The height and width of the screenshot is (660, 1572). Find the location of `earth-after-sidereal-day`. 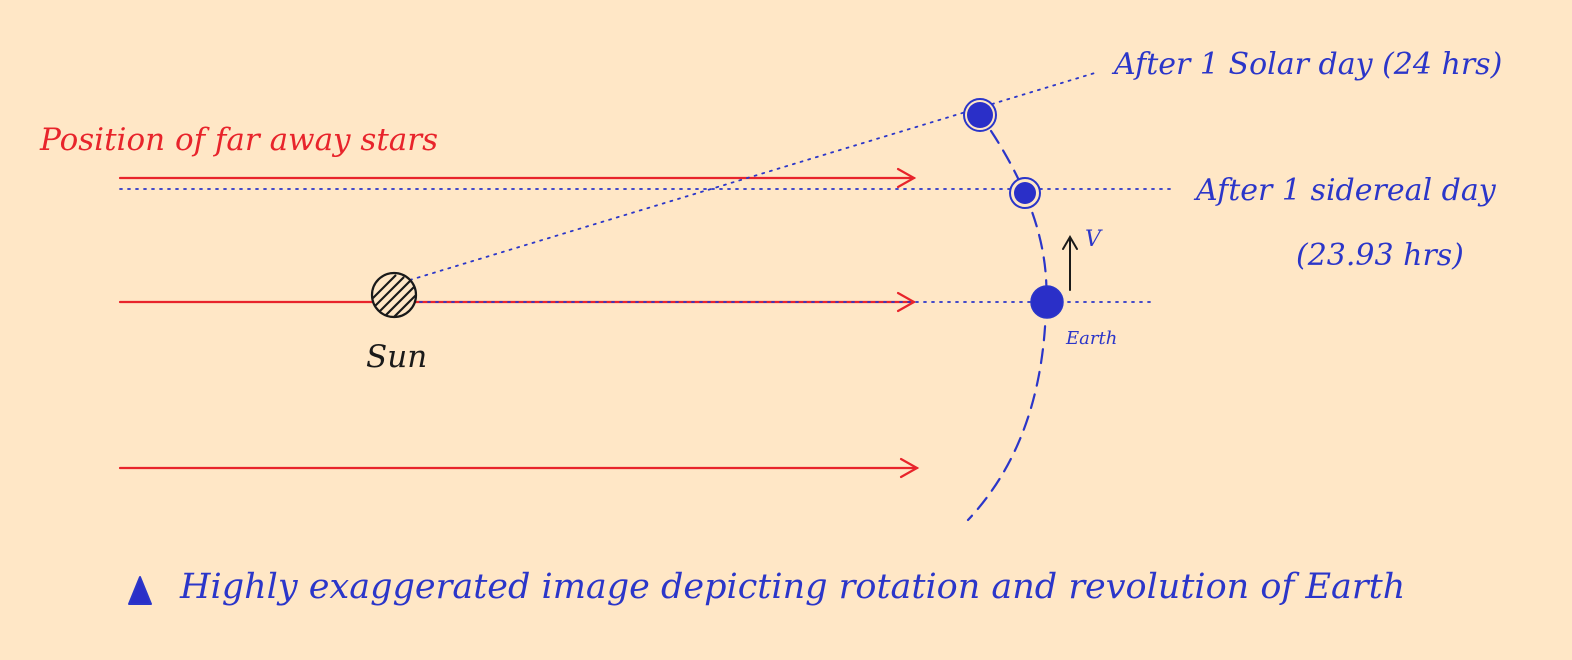

earth-after-sidereal-day is located at coordinates (1025, 193).